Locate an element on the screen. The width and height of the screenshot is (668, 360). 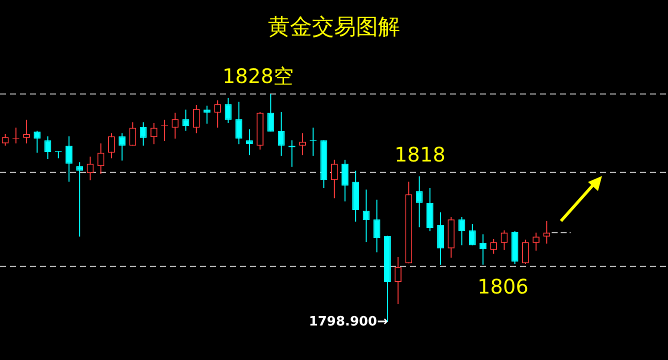
annotation: 1828空 is located at coordinates (258, 76).